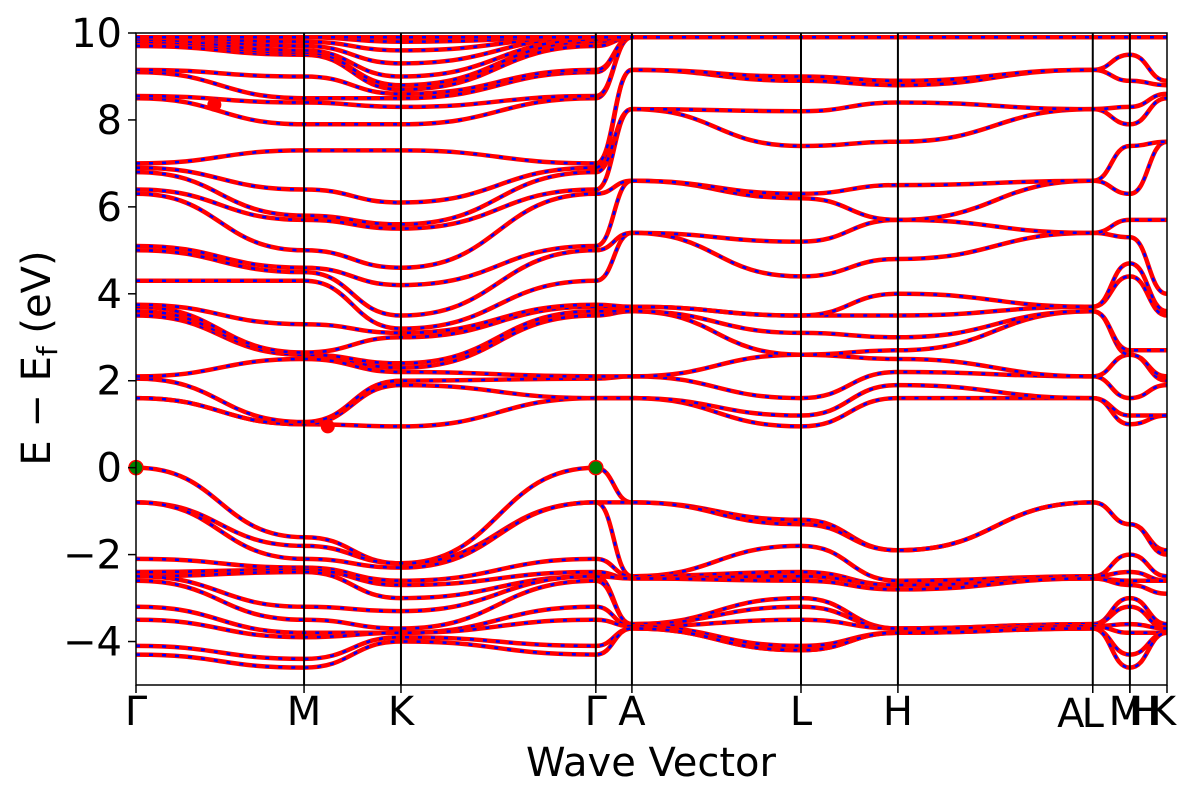 Image resolution: width=1200 pixels, height=800 pixels. I want to click on y-axis-title-subscript: f, so click(47, 350).